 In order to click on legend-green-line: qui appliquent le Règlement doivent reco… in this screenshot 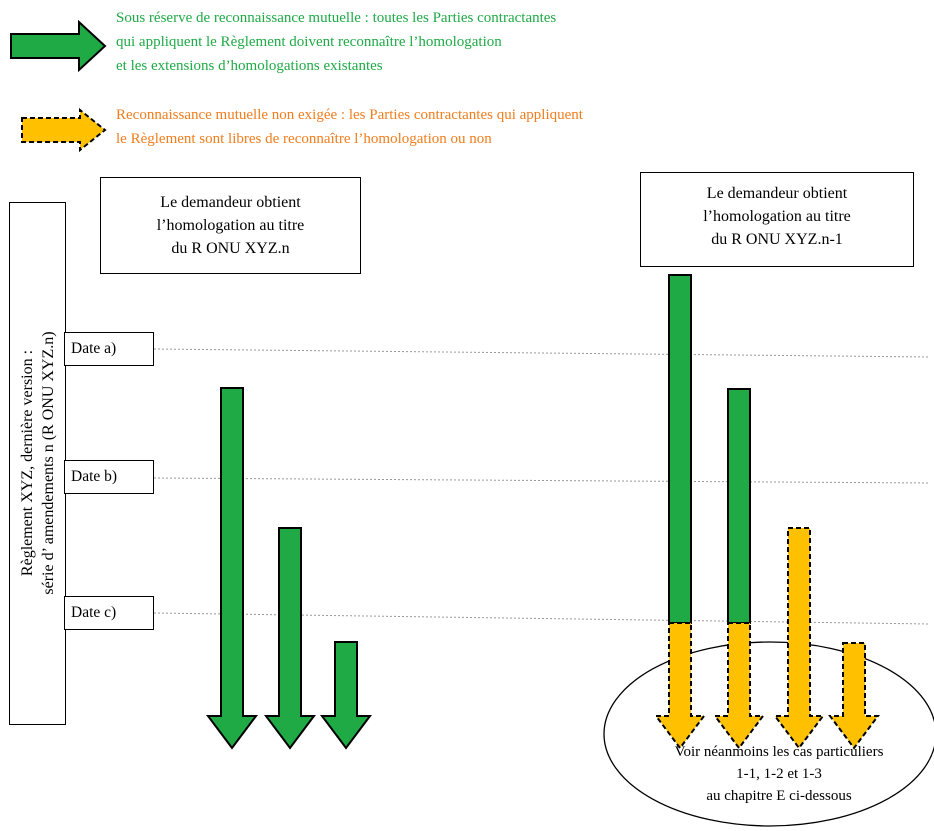, I will do `click(309, 42)`.